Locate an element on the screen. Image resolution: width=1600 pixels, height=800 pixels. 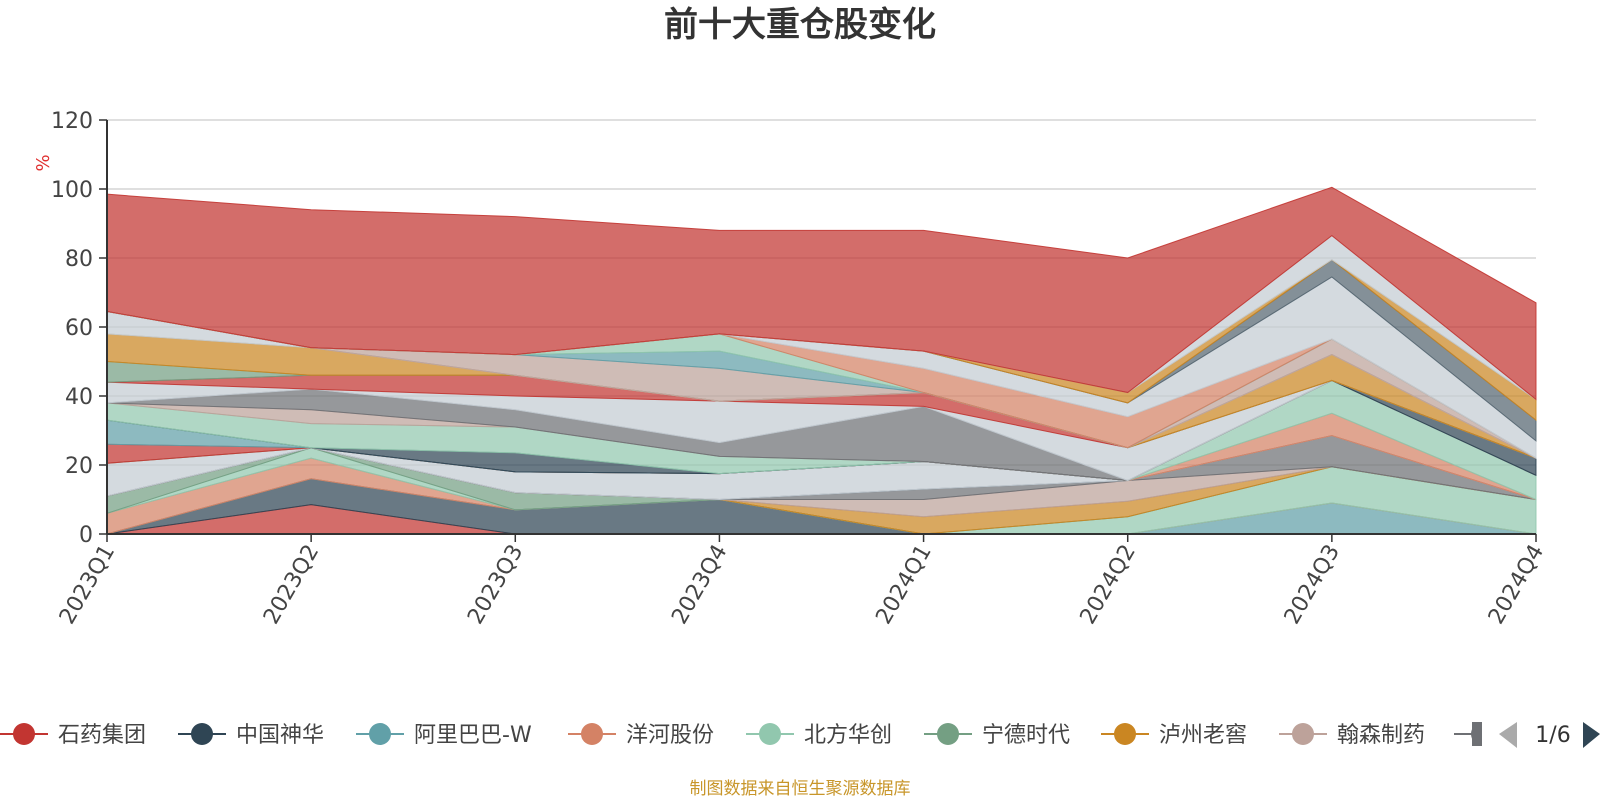
legend-item-5: 北方华创 is located at coordinates (819, 735).